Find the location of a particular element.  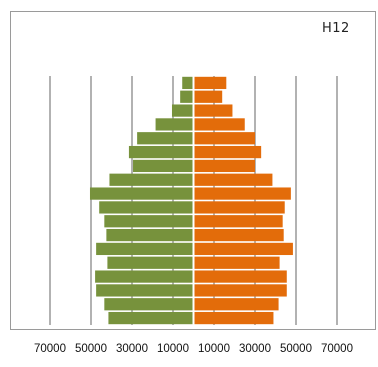

chart-title: H12 is located at coordinates (336, 28).